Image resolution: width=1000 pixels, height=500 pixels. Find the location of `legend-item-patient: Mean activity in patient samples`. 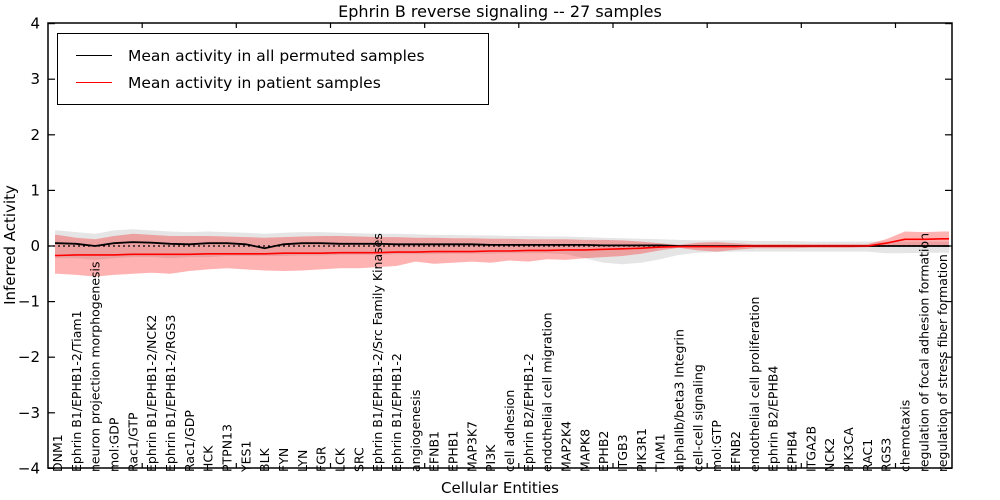

legend-item-patient: Mean activity in patient samples is located at coordinates (273, 82).